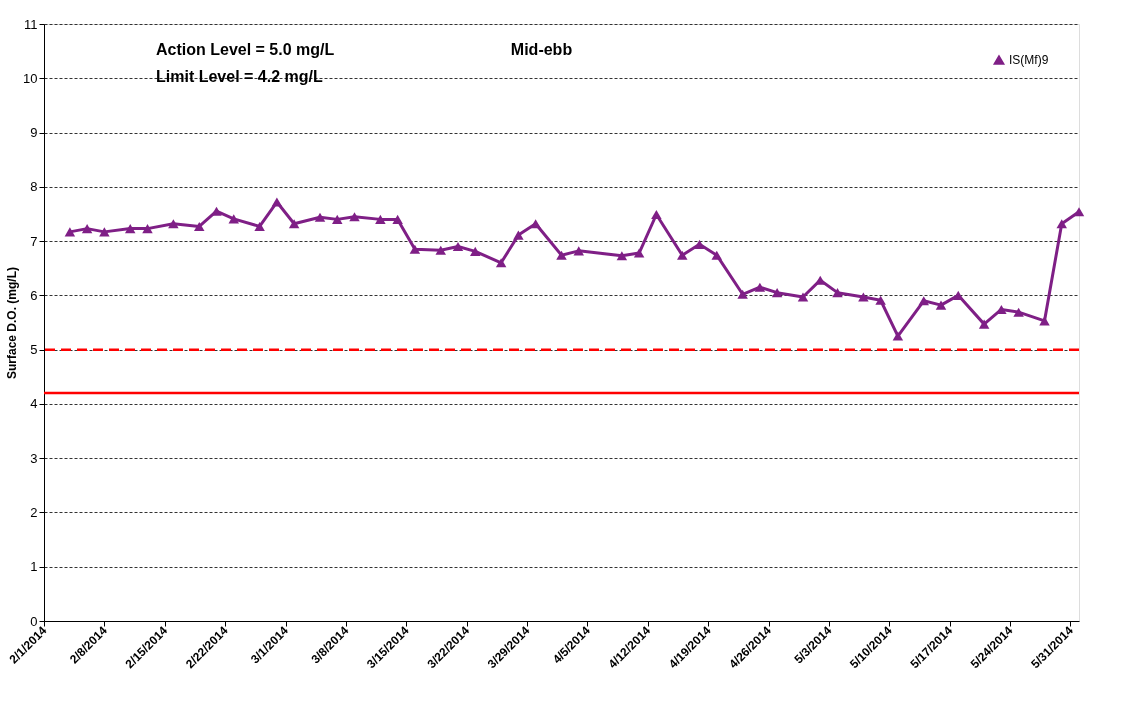  I want to click on annotation: Action Level = 5.0 mg/L, so click(245, 49).